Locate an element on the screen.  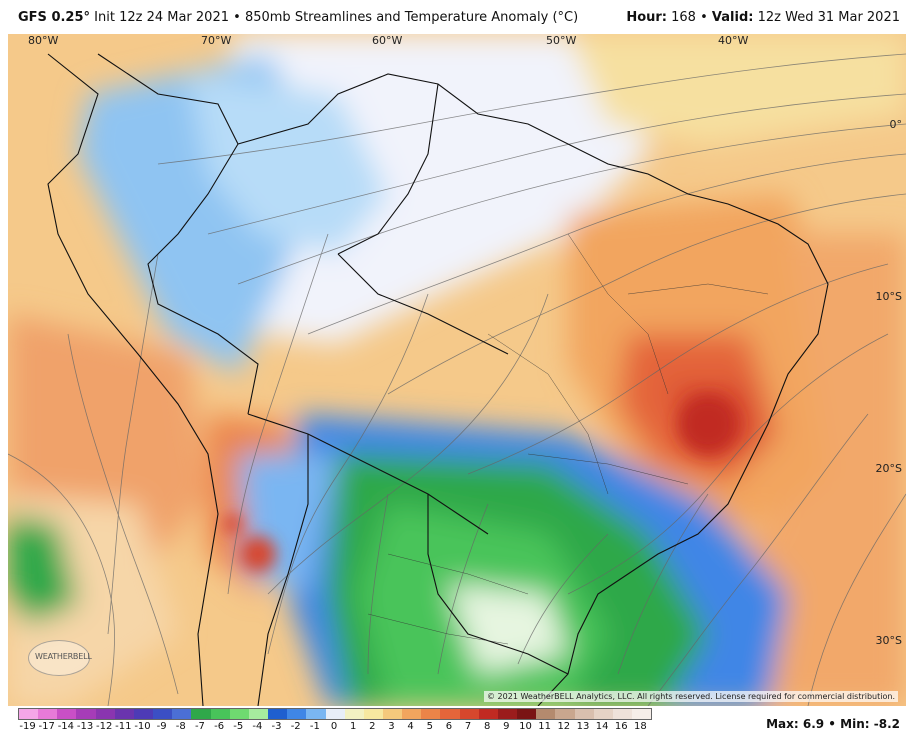
lat-label-10s: 10°S is located at coordinates (888, 296).